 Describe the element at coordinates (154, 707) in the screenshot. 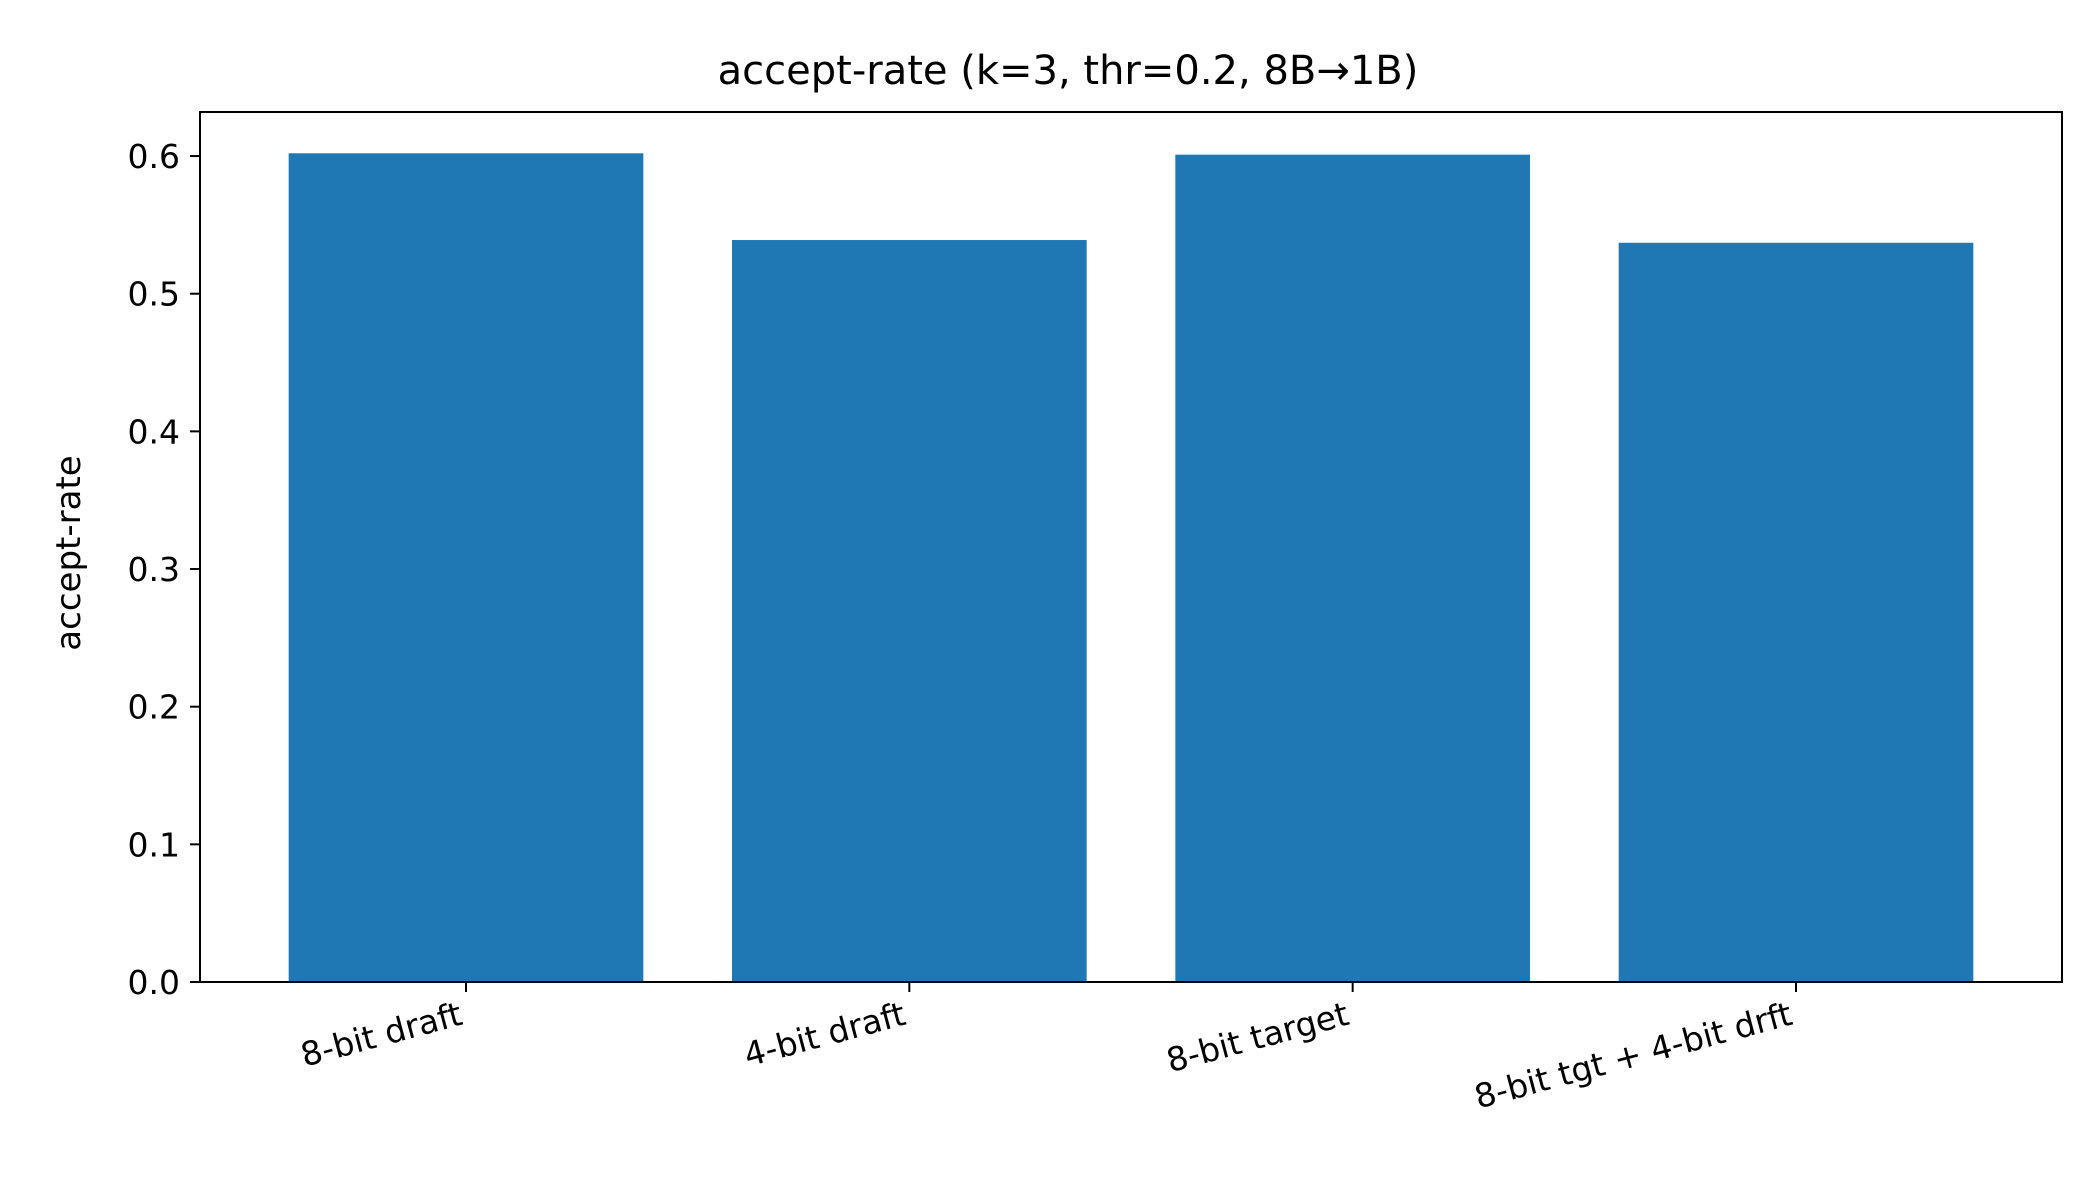

I see `y-tick-label: 0.2` at that location.